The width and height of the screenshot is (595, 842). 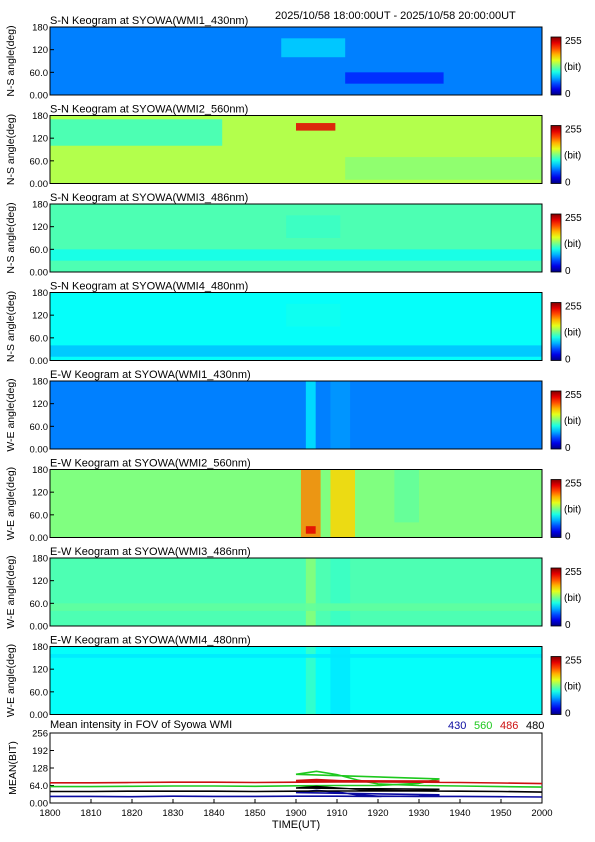 I want to click on x-tick-label: 1830, so click(x=172, y=813).